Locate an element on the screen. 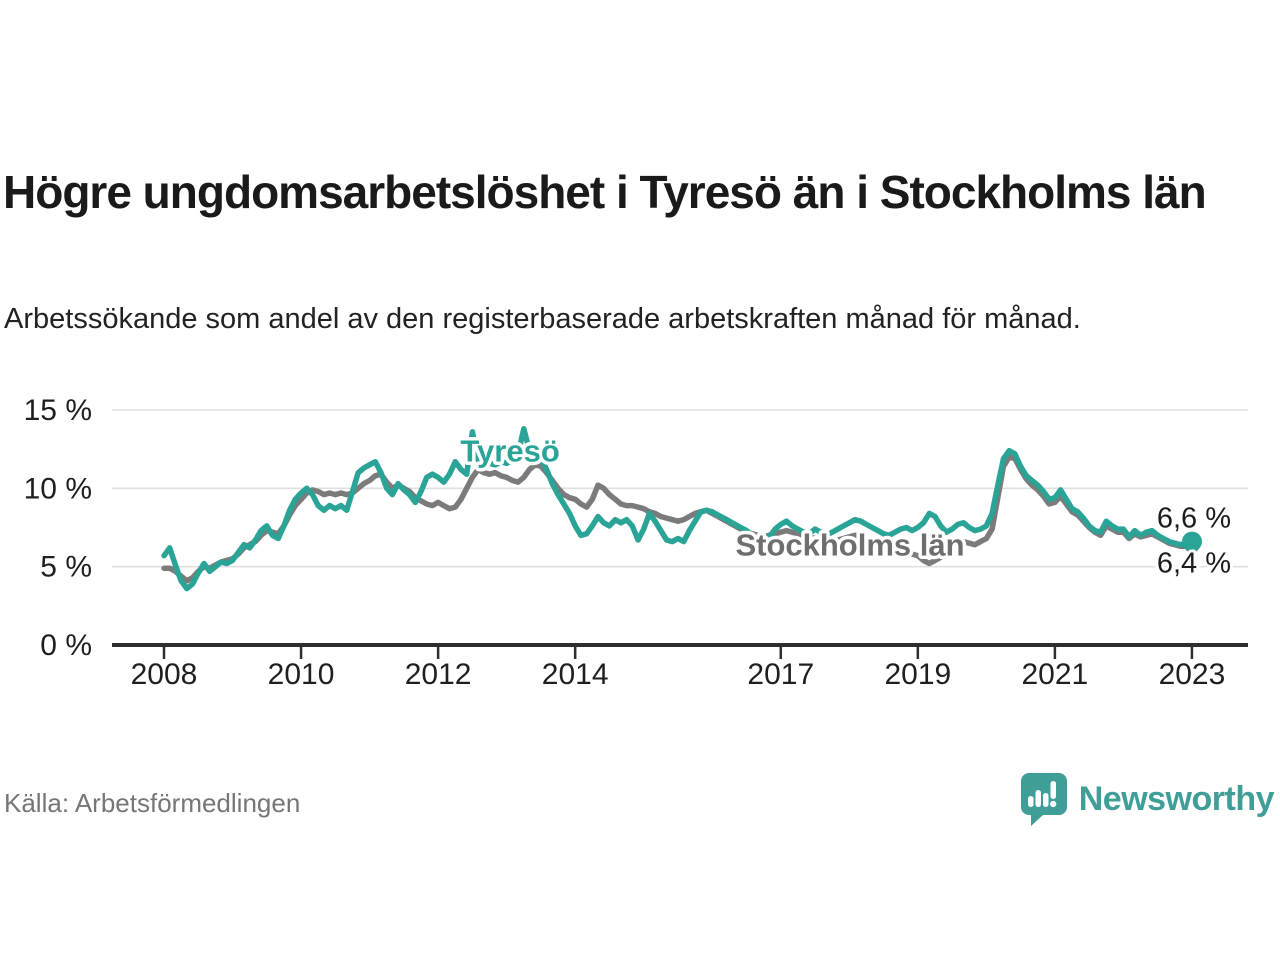 The image size is (1280, 960). x-axis-label-2010: 2010 is located at coordinates (301, 674).